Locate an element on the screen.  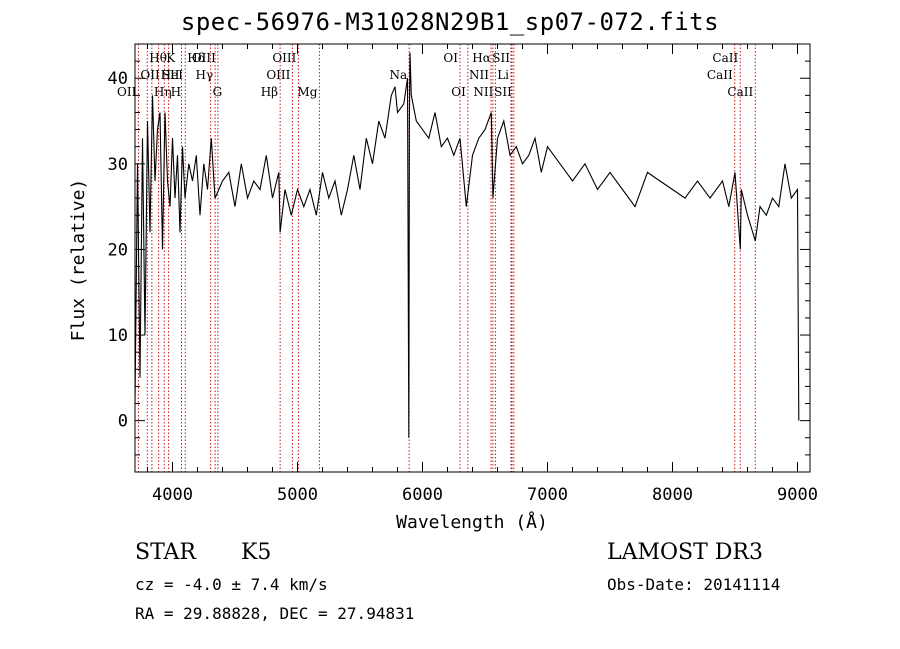
x-axis-label: Wavelength (Å) is located at coordinates (472, 522).